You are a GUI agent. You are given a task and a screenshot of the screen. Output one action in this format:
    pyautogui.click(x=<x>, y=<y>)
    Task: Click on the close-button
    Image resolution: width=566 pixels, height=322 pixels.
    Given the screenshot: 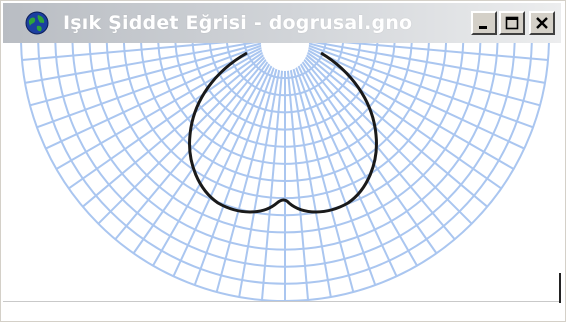 What is the action you would take?
    pyautogui.click(x=542, y=23)
    